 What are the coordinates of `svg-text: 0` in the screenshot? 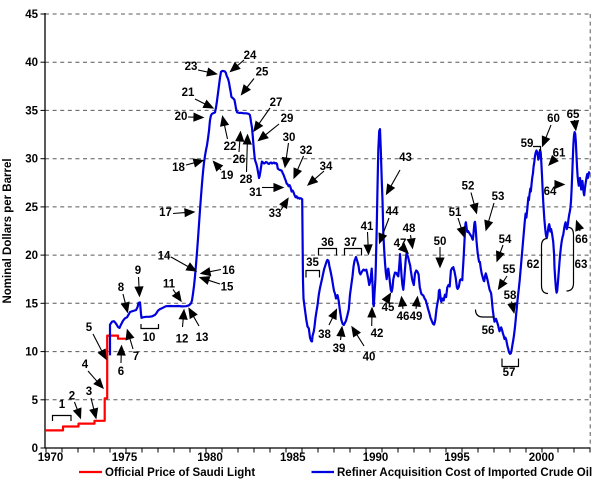 It's located at (35, 449).